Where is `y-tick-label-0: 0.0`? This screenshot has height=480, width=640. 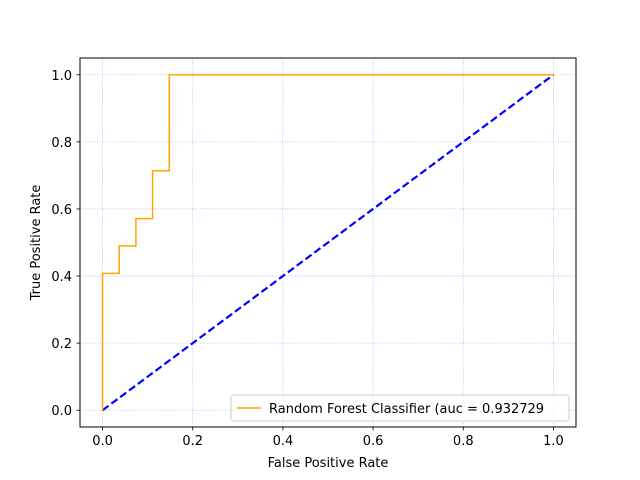
y-tick-label-0: 0.0 is located at coordinates (61, 411).